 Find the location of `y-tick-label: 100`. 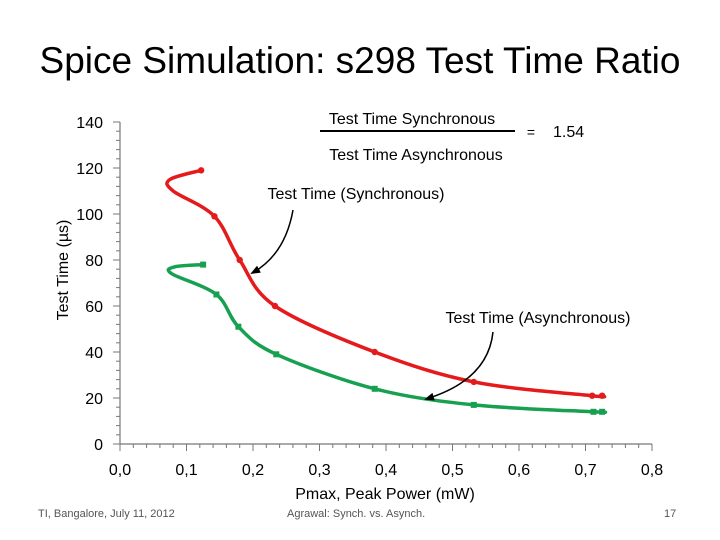

y-tick-label: 100 is located at coordinates (89, 215).